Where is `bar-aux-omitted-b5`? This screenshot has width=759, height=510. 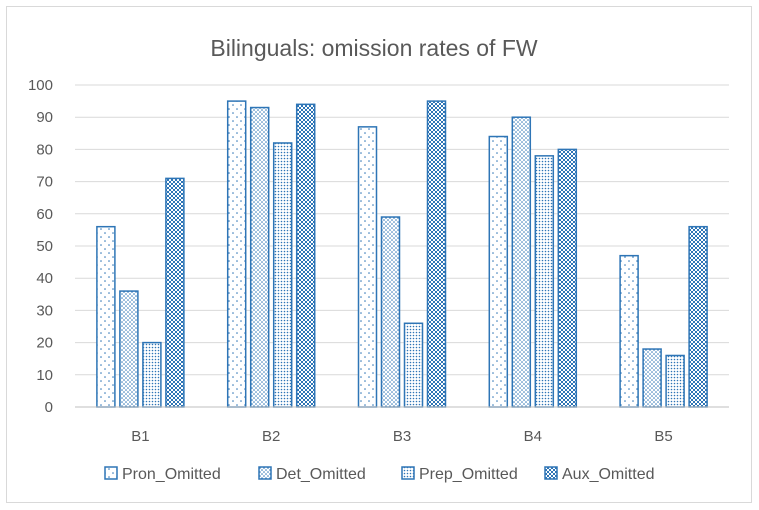 bar-aux-omitted-b5 is located at coordinates (698, 316).